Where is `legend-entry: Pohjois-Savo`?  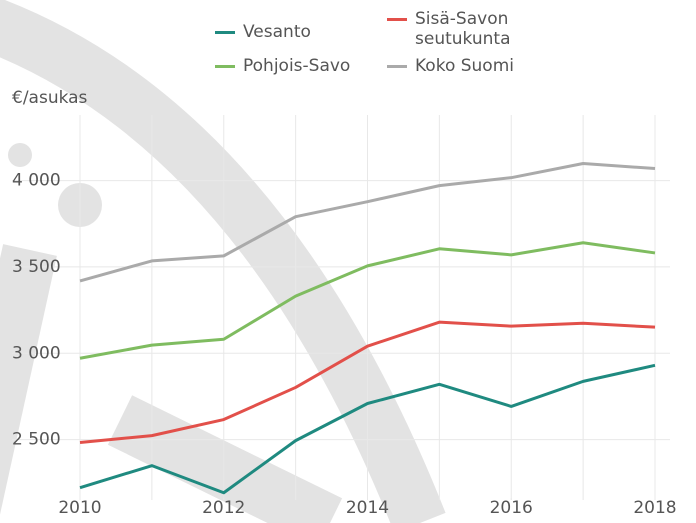
legend-entry: Pohjois-Savo is located at coordinates (299, 66).